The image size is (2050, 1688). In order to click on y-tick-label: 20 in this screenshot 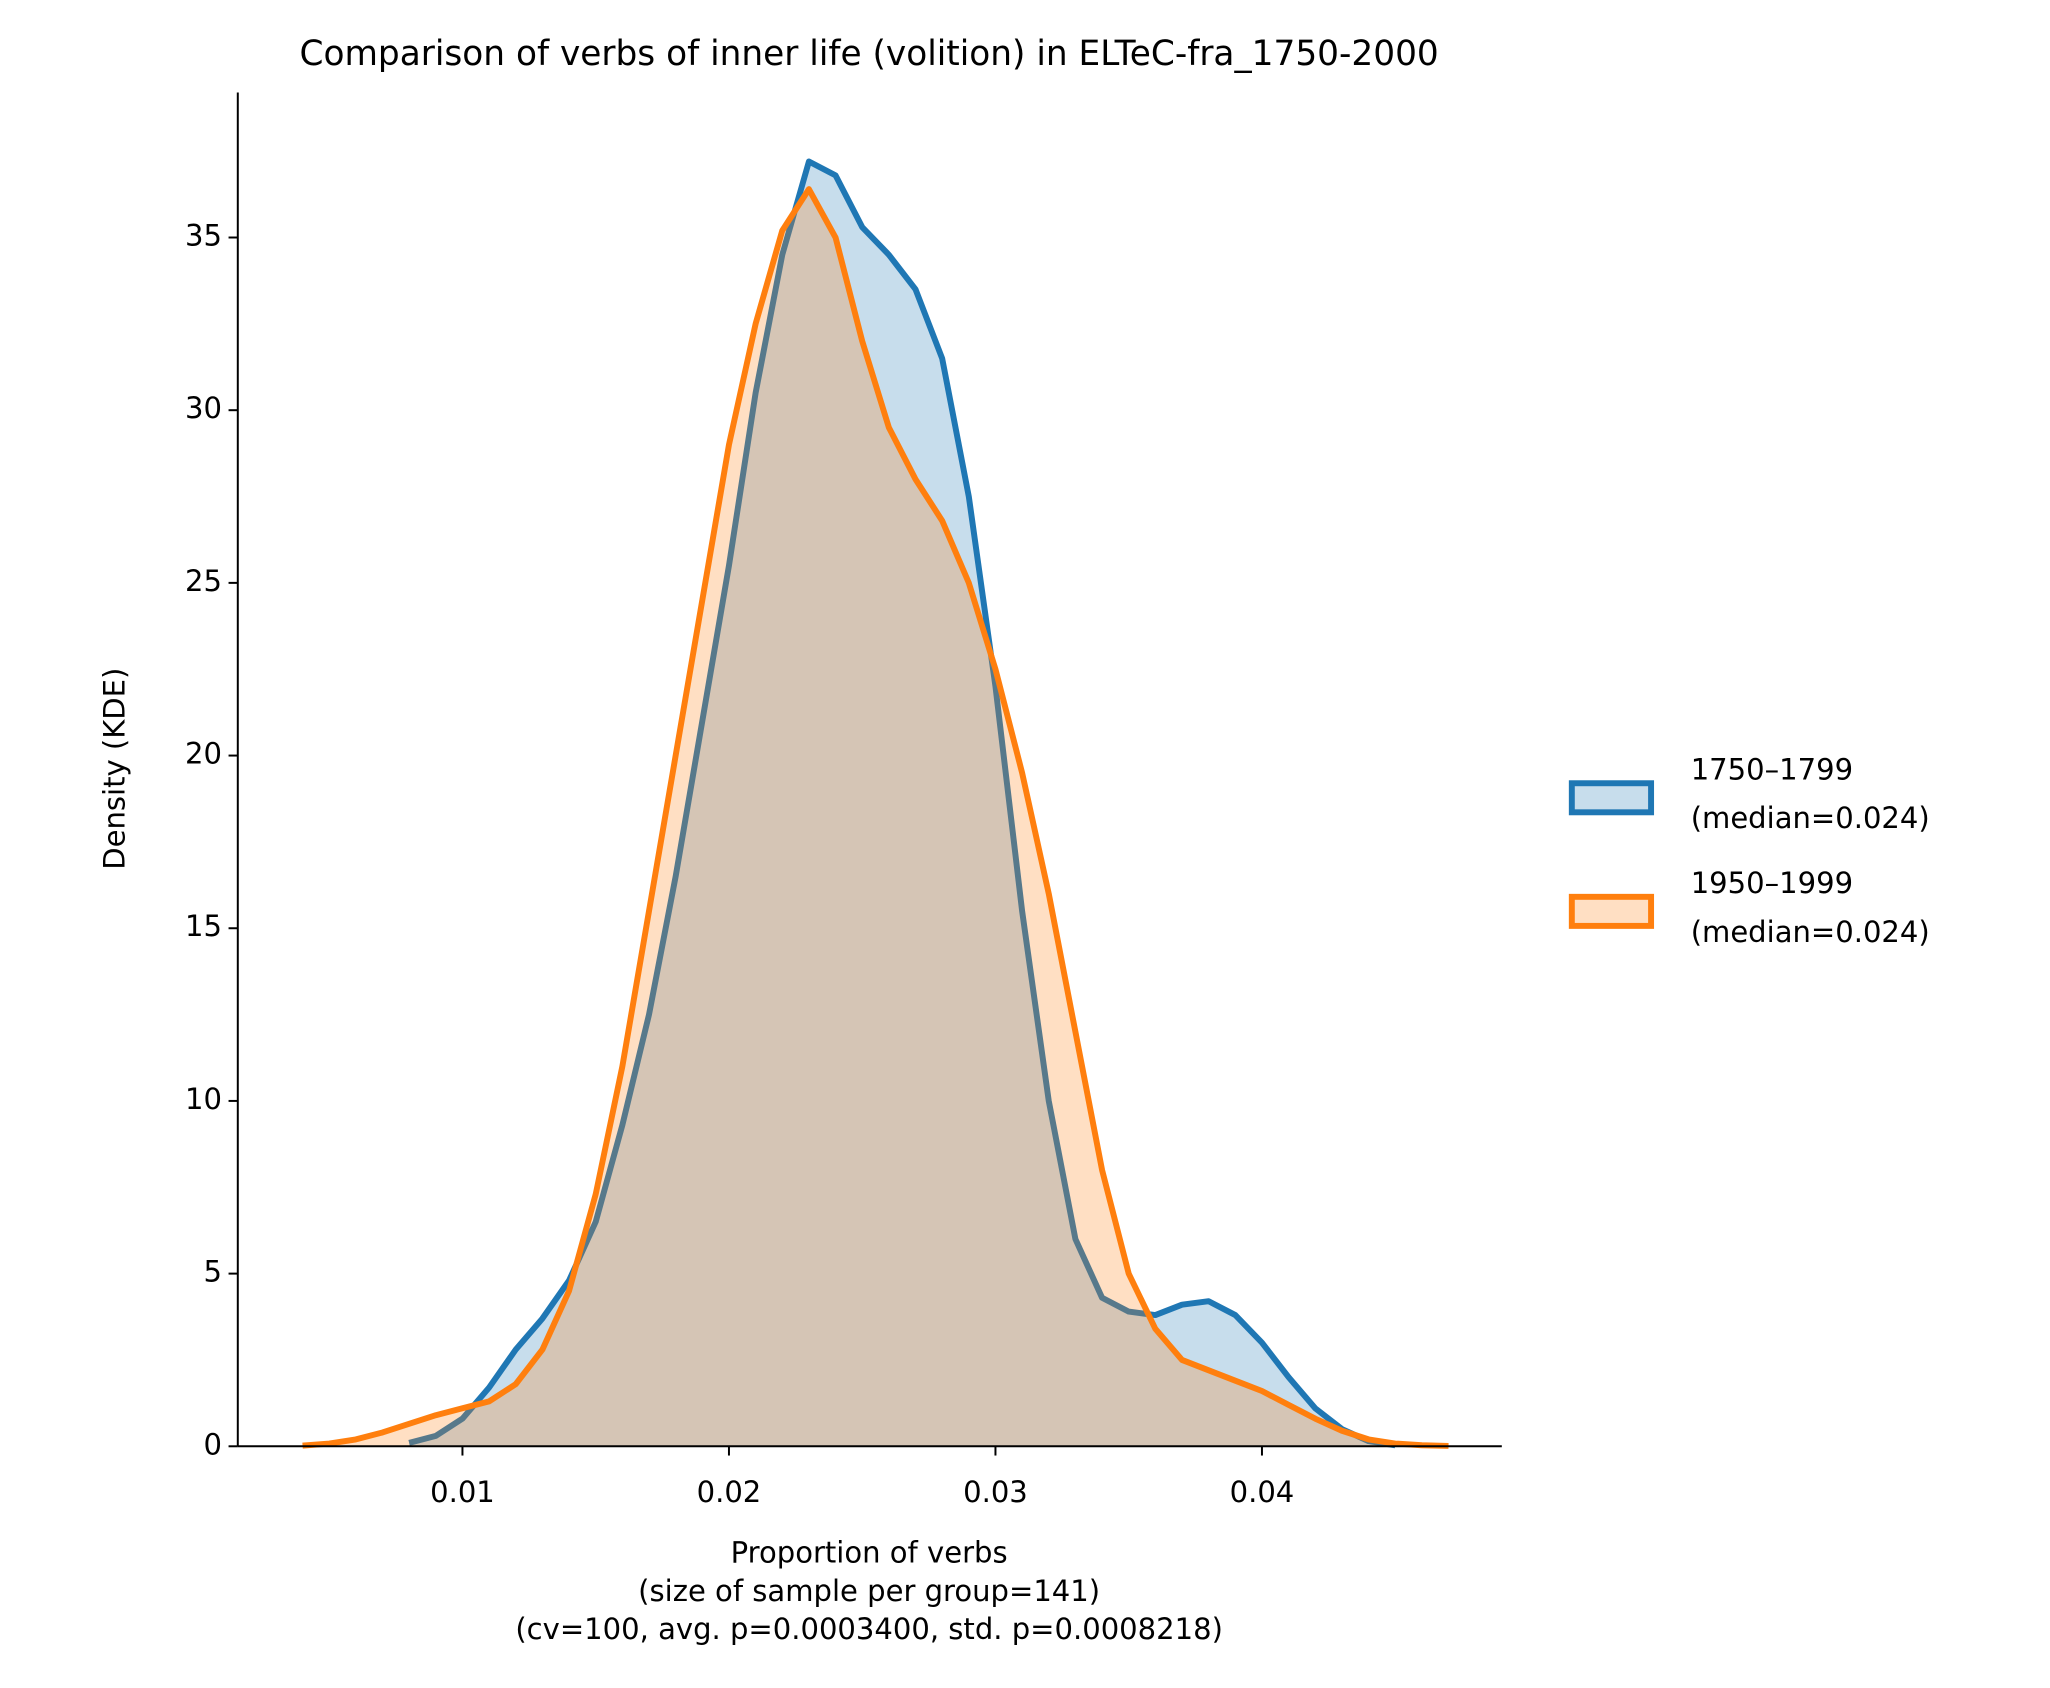, I will do `click(203, 754)`.